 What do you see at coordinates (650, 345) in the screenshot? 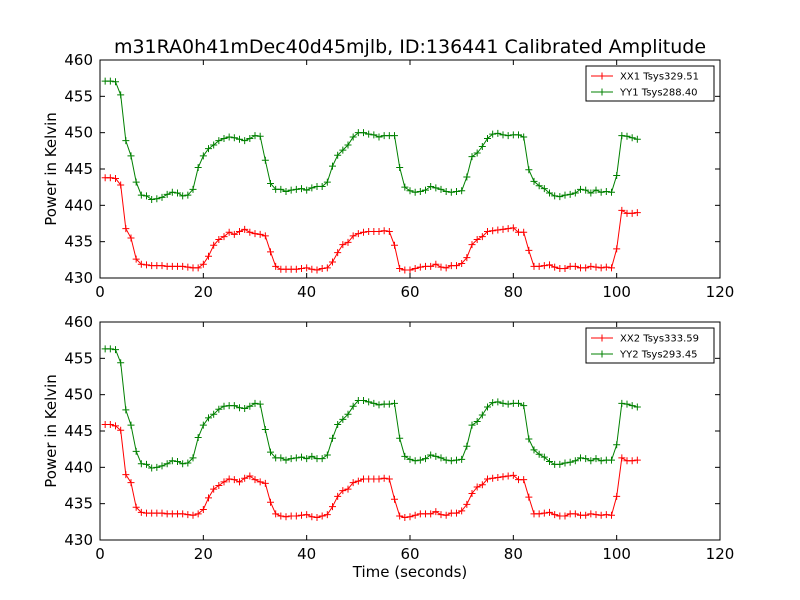
I see `legend: XX2 Tsys333.59 YY2 Tsys293.45` at bounding box center [650, 345].